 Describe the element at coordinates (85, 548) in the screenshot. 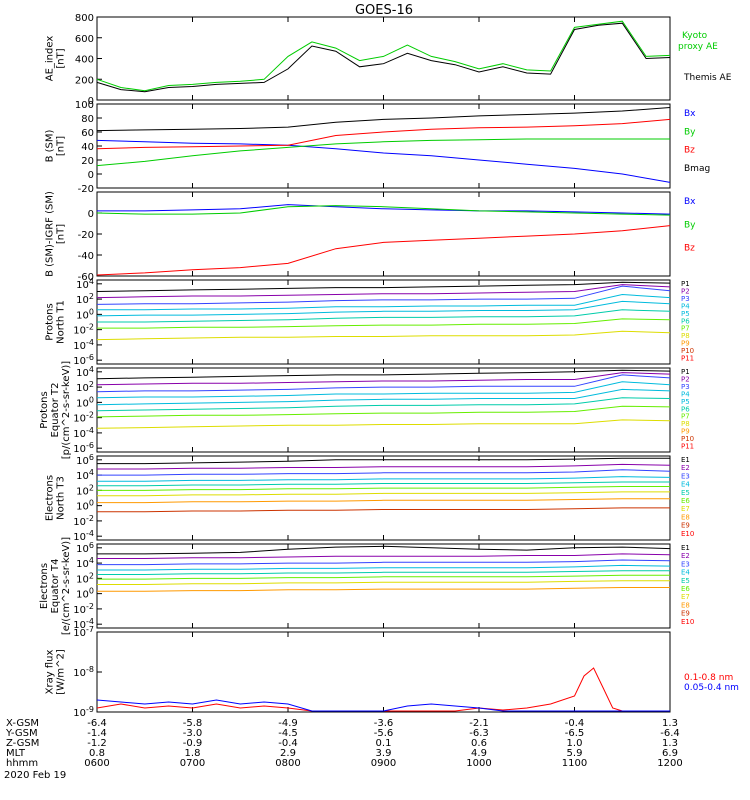

I see `y-tick-label: 10⁶` at that location.